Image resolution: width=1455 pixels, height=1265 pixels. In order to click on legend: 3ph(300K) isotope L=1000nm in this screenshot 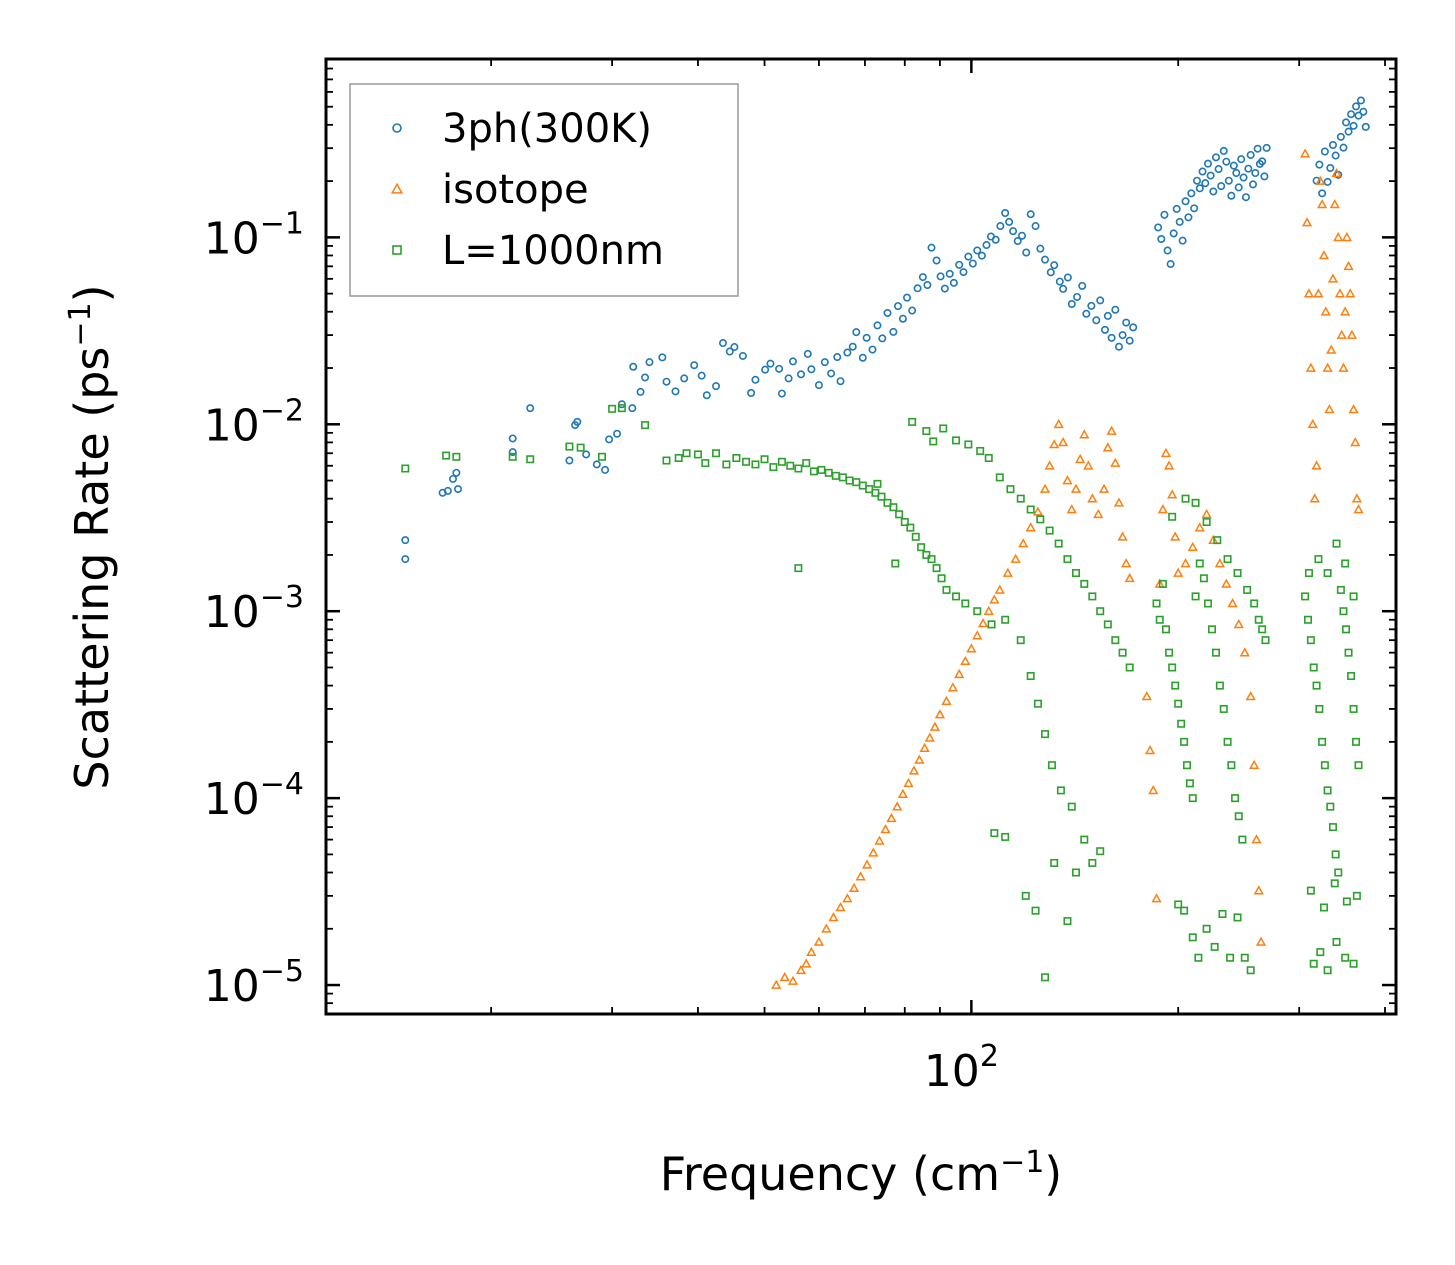, I will do `click(544, 190)`.